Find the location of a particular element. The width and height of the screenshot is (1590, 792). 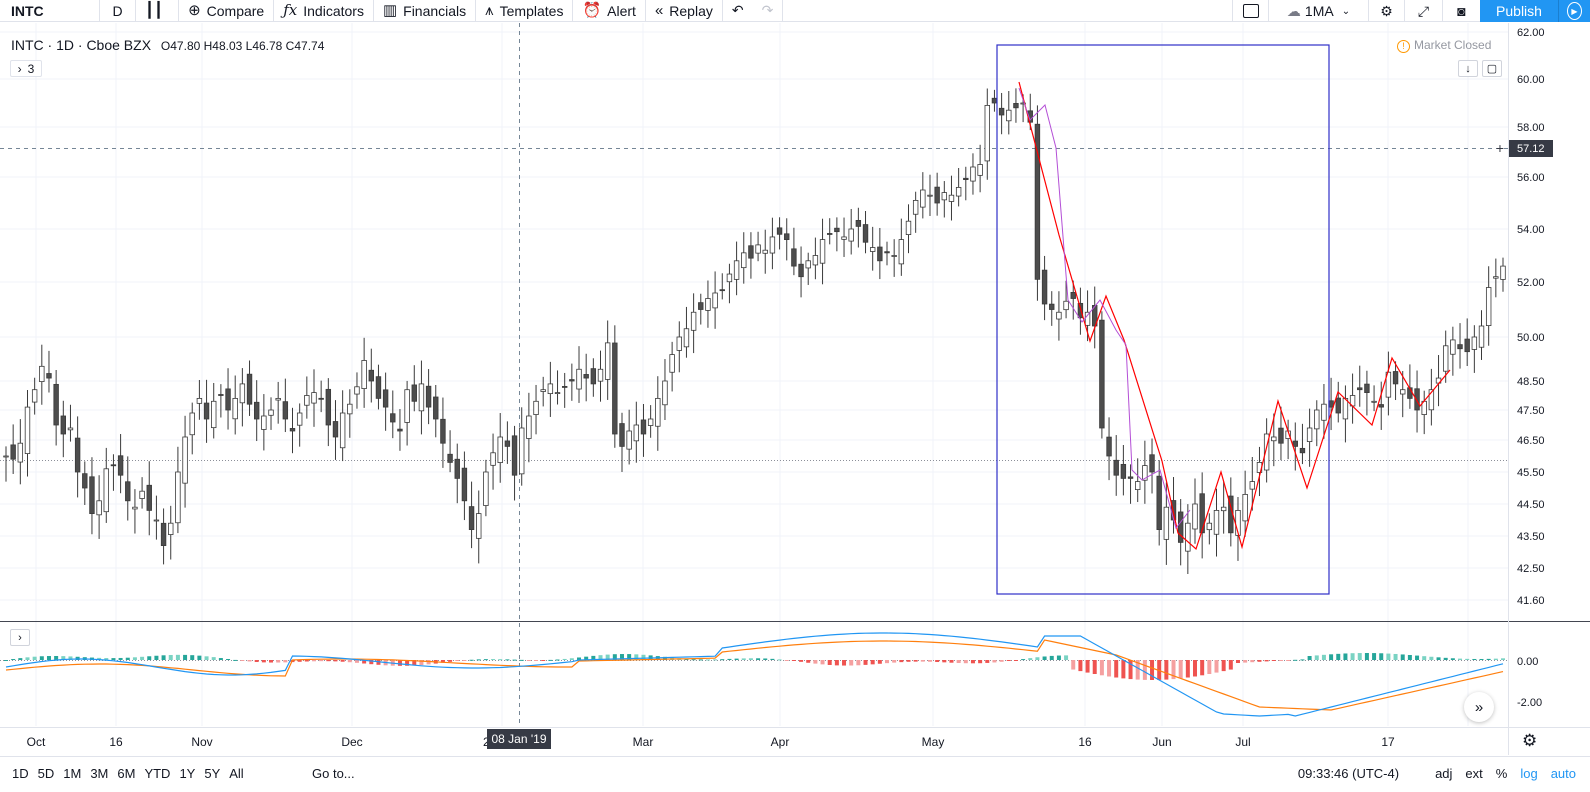

layout-button: ☁ 1MA ⌄ is located at coordinates (1318, 11).